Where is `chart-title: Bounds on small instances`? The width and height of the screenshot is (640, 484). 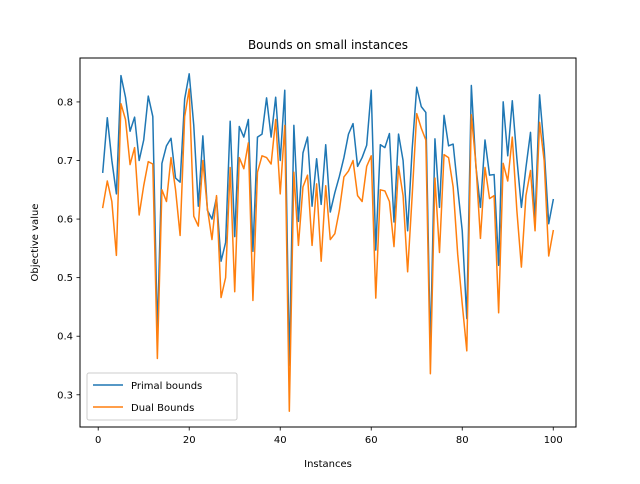 chart-title: Bounds on small instances is located at coordinates (328, 45).